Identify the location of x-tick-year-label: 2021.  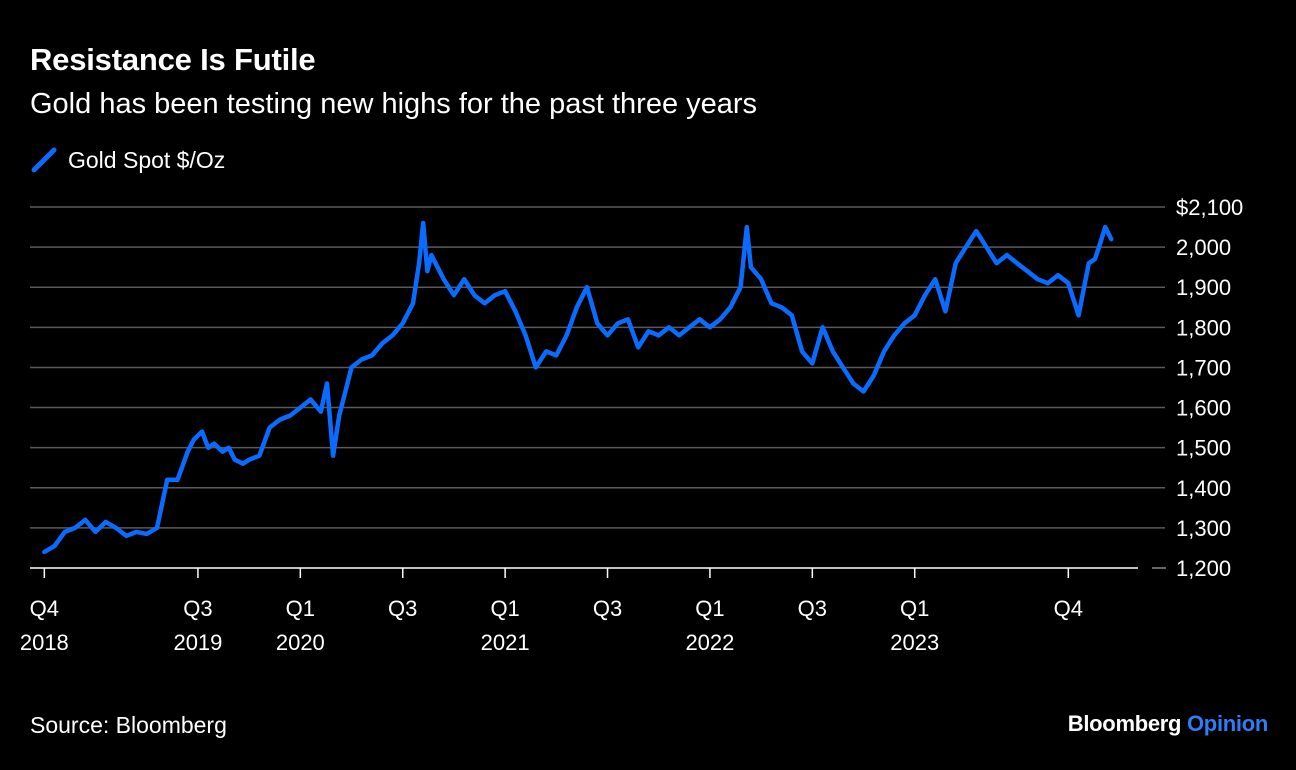
(505, 642).